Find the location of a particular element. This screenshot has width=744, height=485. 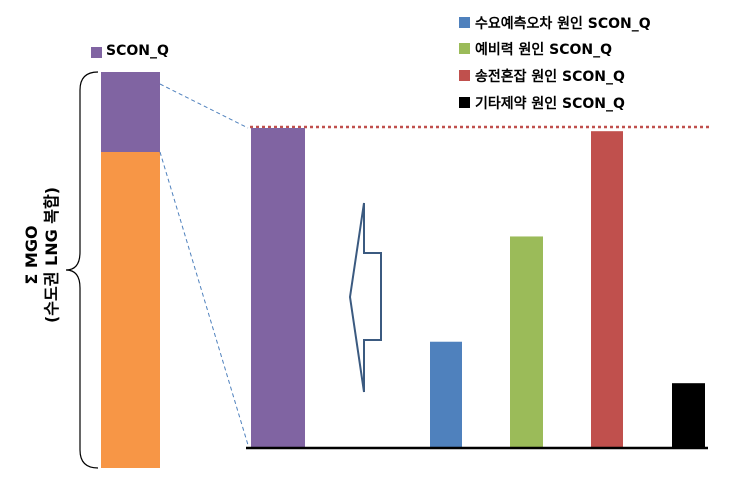

bar-total-scon-q is located at coordinates (278, 287).